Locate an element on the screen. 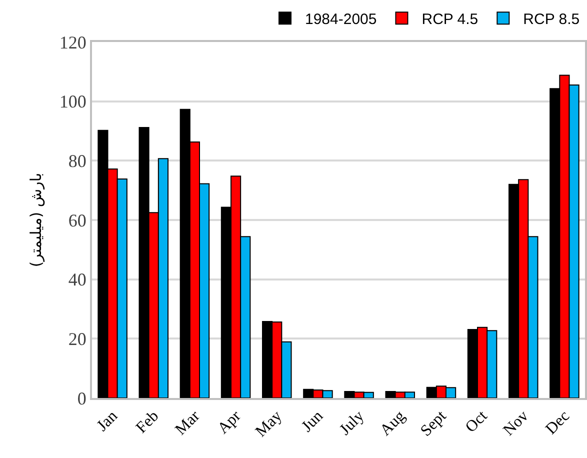  x-tick-label: Apr is located at coordinates (229, 422).